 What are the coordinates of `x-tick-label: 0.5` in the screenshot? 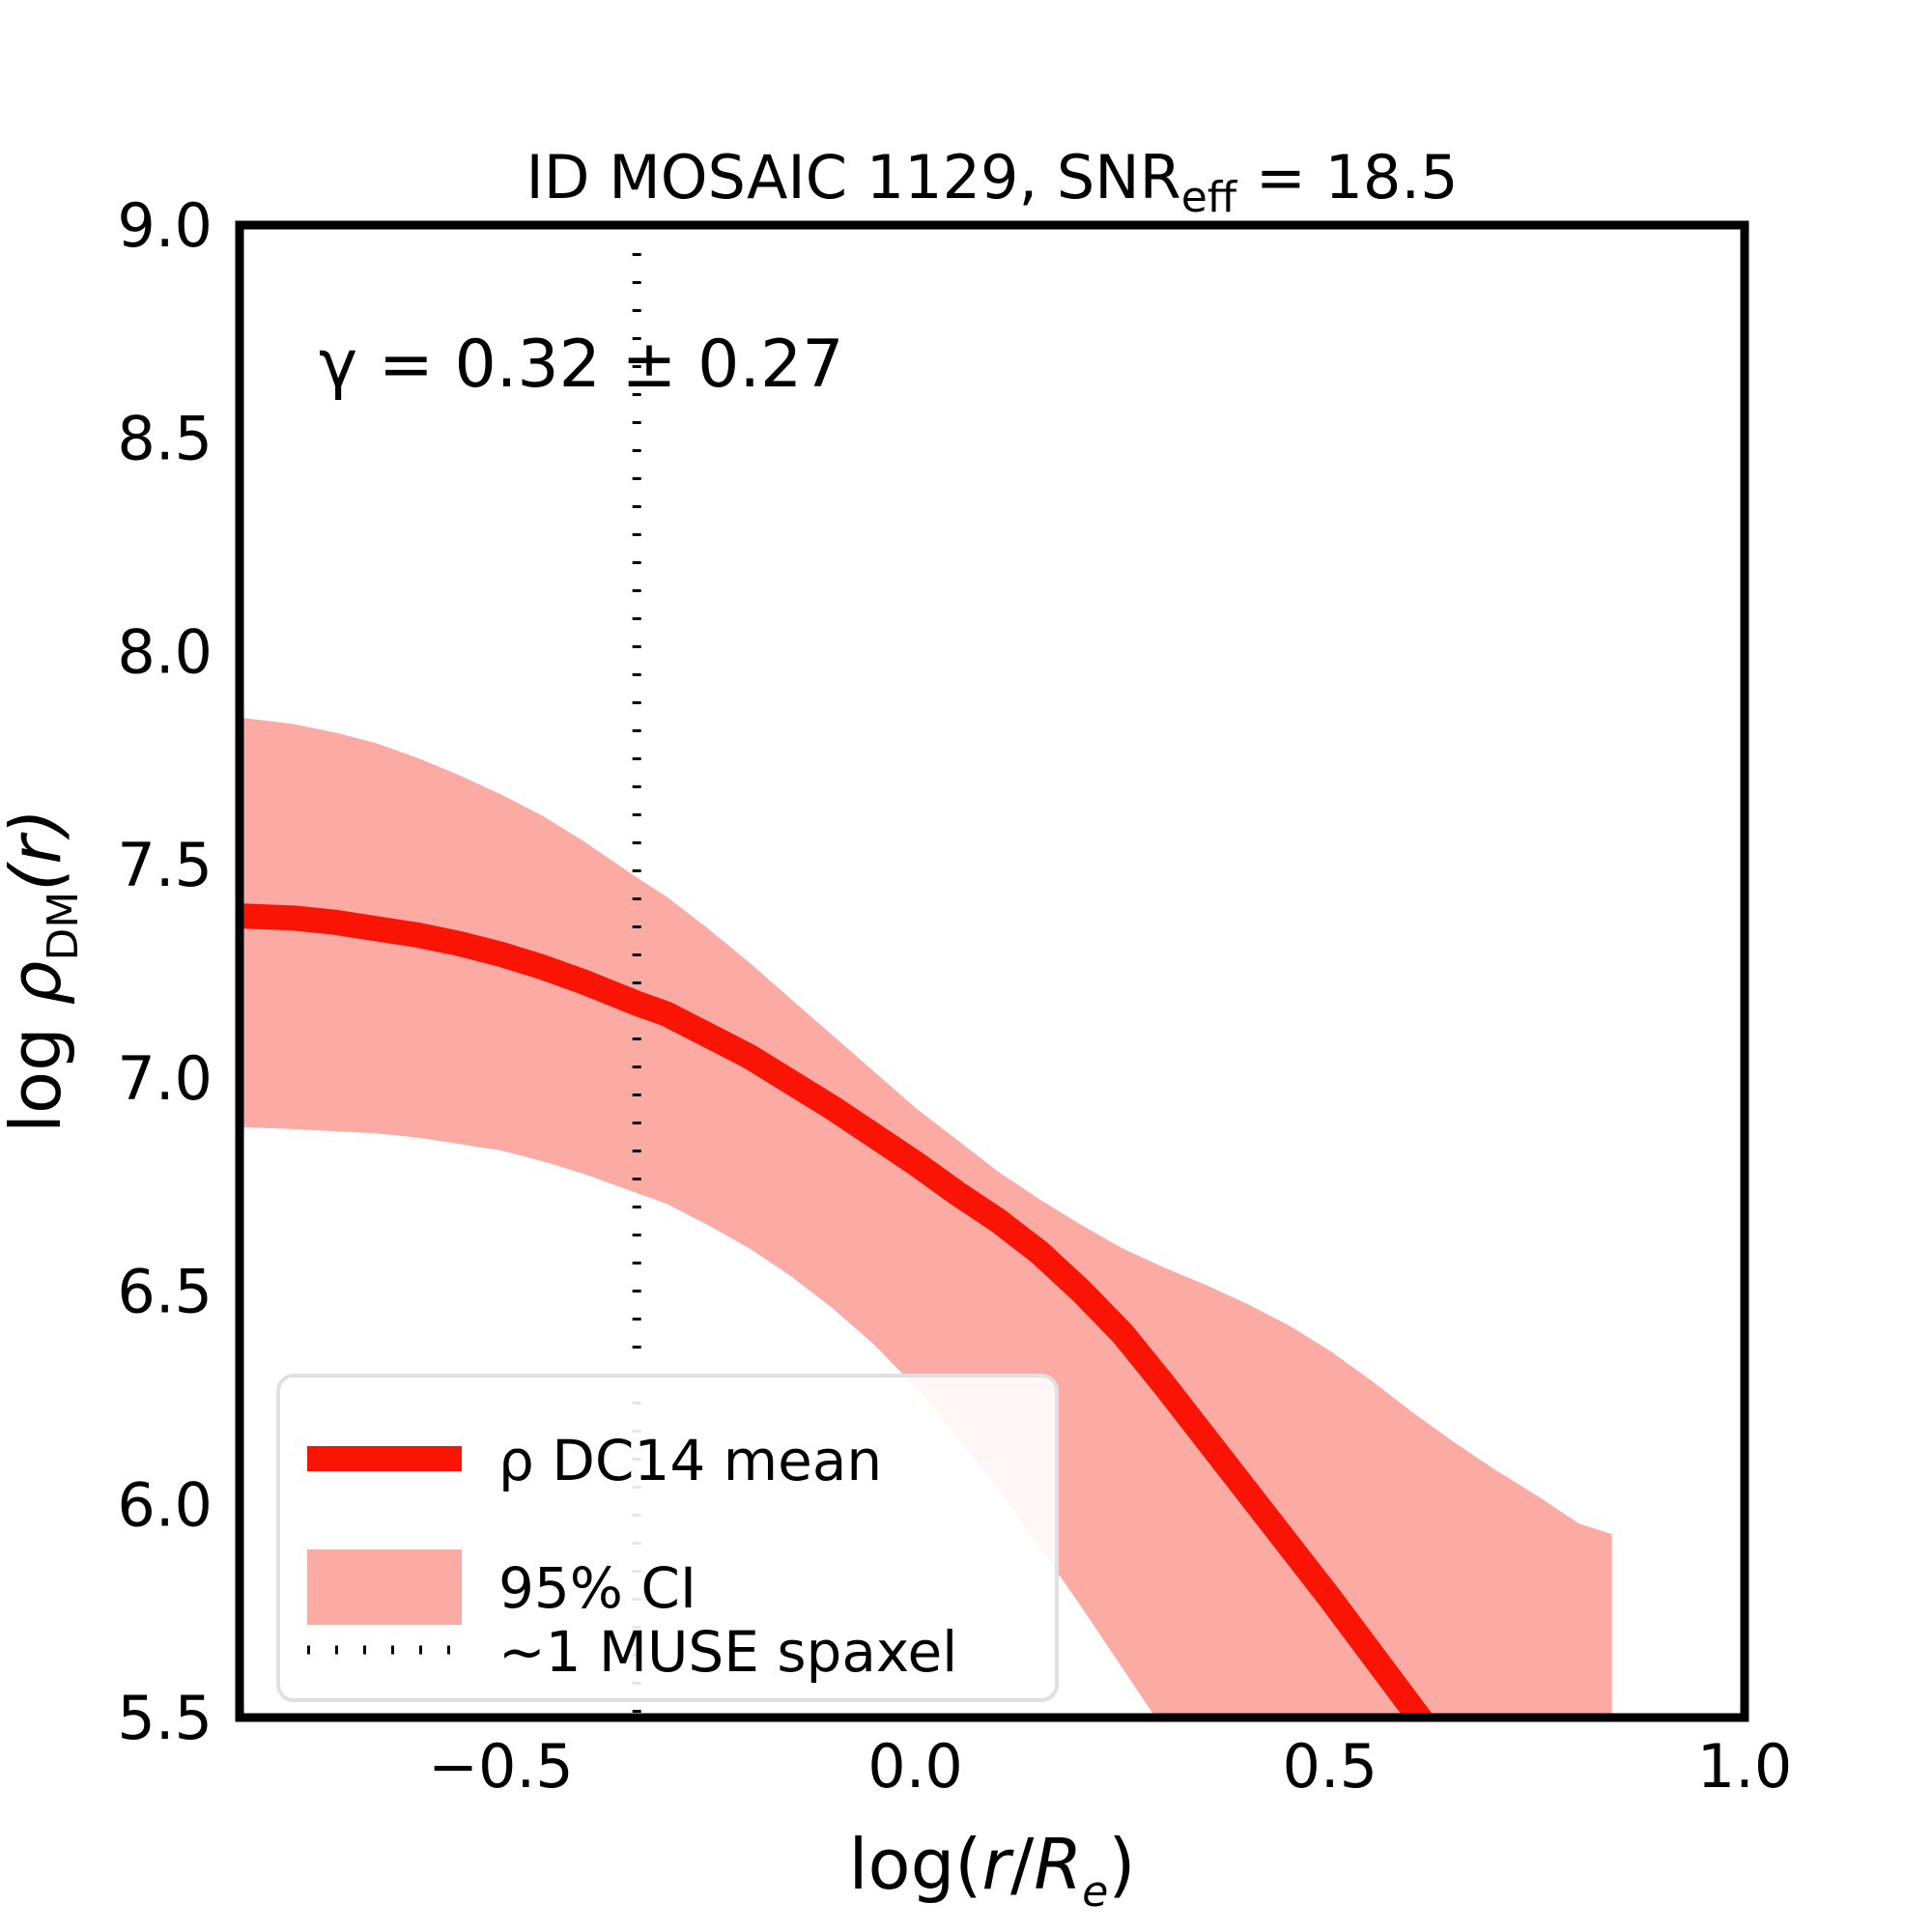 It's located at (1330, 1766).